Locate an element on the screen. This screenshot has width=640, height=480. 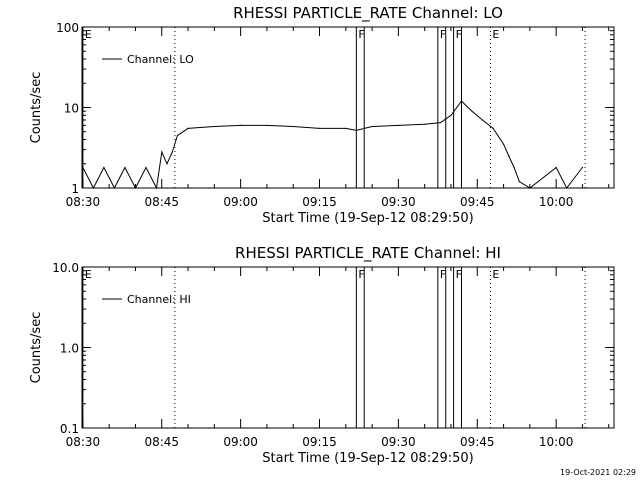
series-line is located at coordinates (332, 145).